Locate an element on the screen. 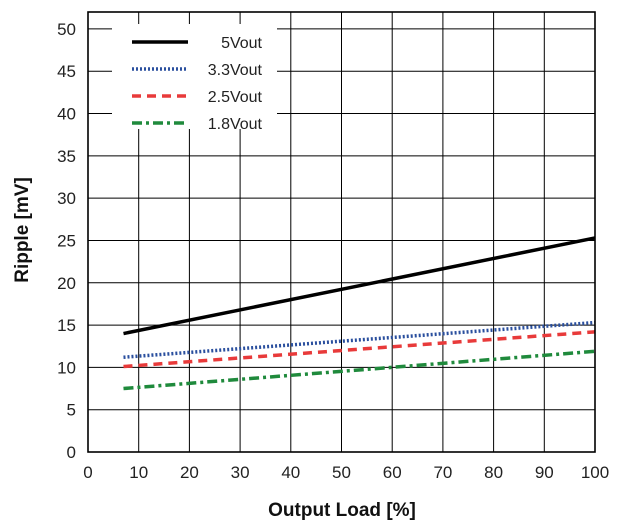  series-line-18vout is located at coordinates (359, 370).